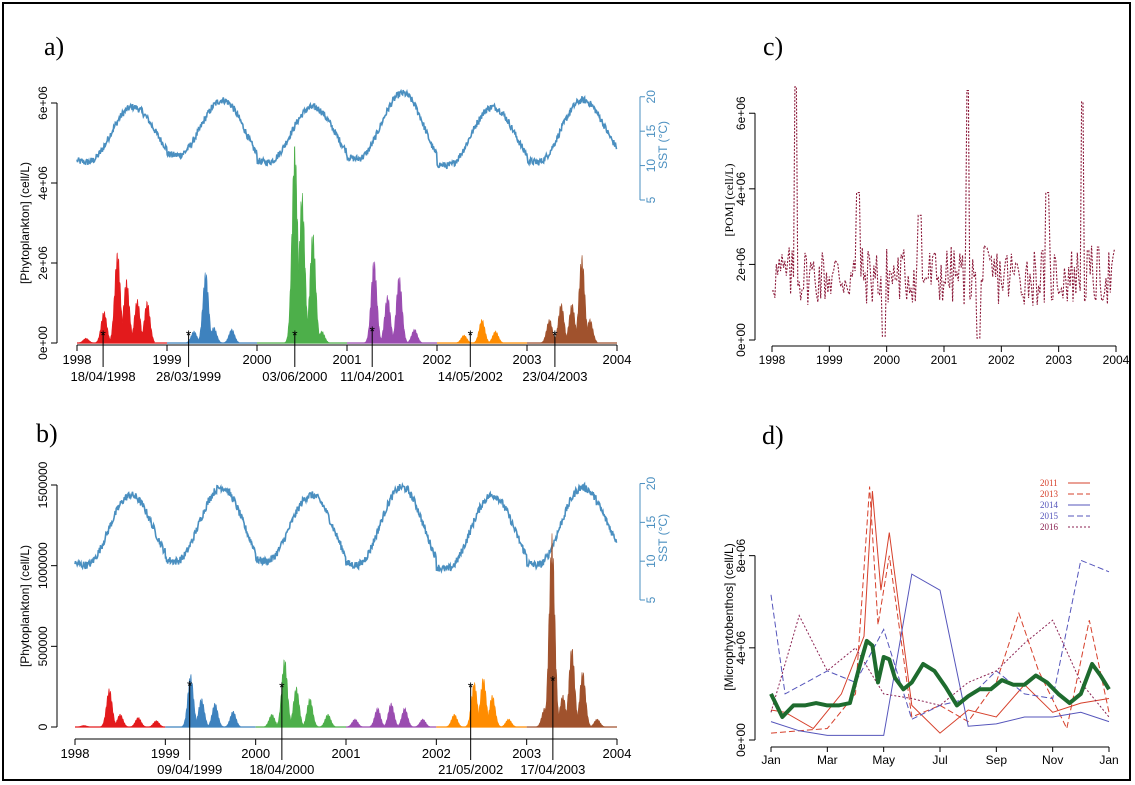  I want to click on series-line-2016, so click(940, 666).